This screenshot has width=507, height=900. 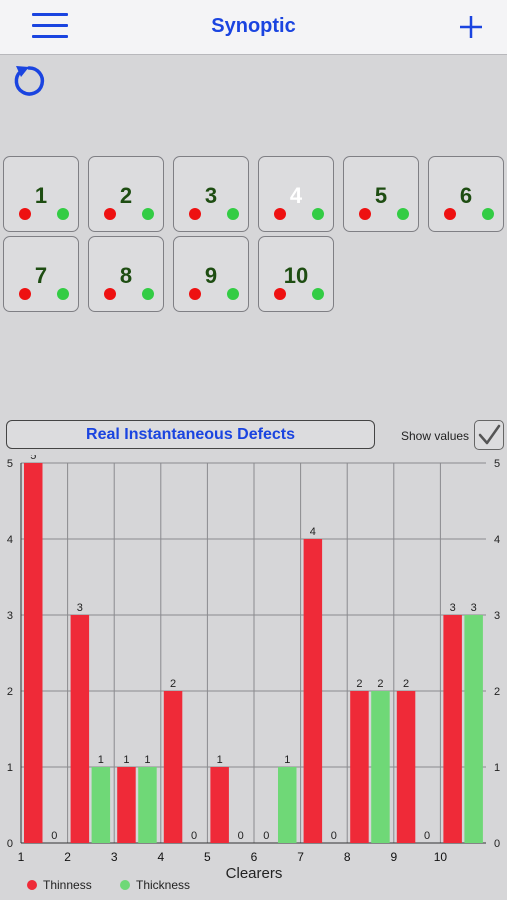 What do you see at coordinates (50, 36) in the screenshot?
I see `hamburger-menu-icon-bar` at bounding box center [50, 36].